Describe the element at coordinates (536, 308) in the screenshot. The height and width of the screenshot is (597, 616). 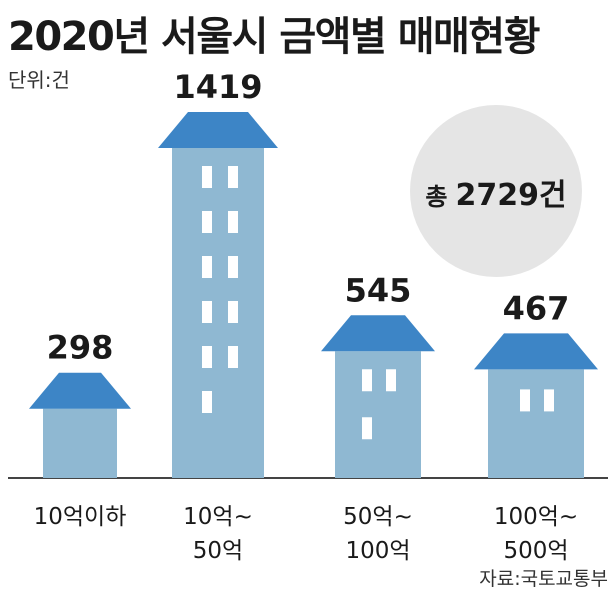
I see `value-label-3: 467` at that location.